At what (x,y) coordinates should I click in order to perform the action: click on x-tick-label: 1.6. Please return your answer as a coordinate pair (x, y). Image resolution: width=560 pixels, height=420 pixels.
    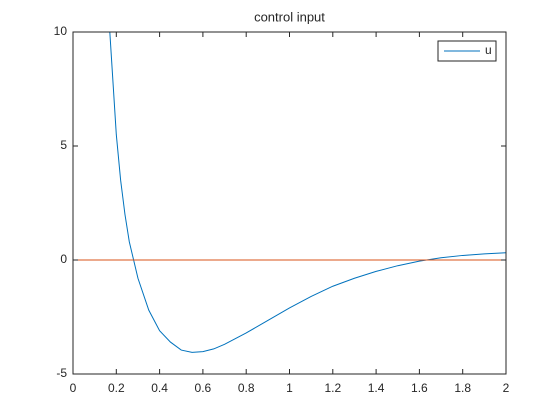
    Looking at the image, I should click on (419, 388).